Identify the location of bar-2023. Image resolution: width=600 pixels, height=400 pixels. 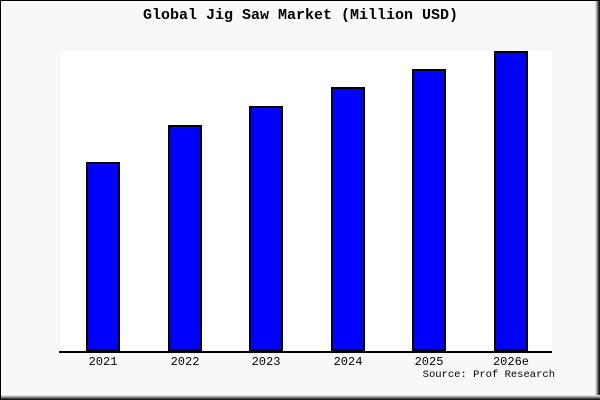
(266, 228).